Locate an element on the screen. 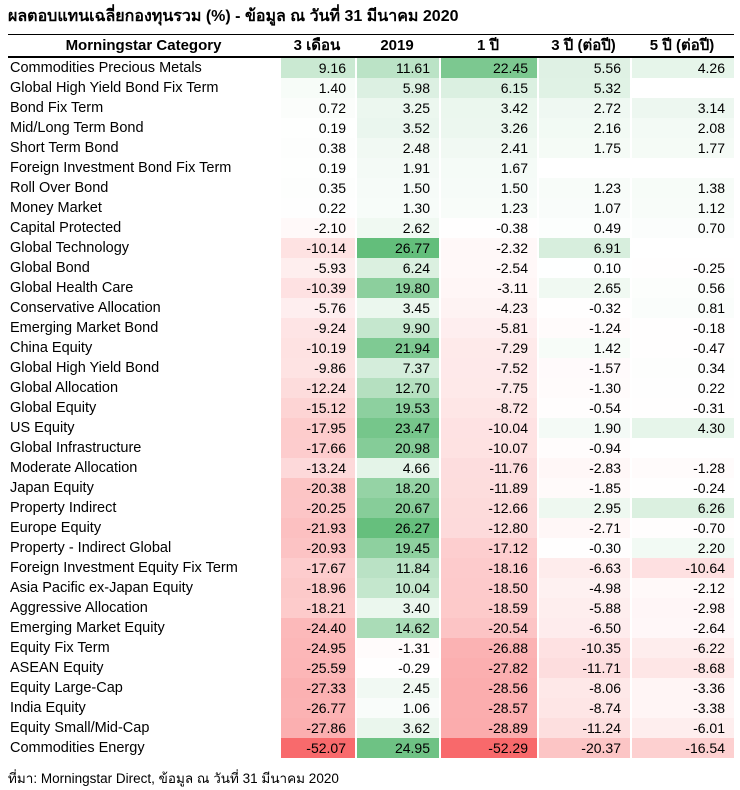  value-cell: -0.29 is located at coordinates (397, 668).